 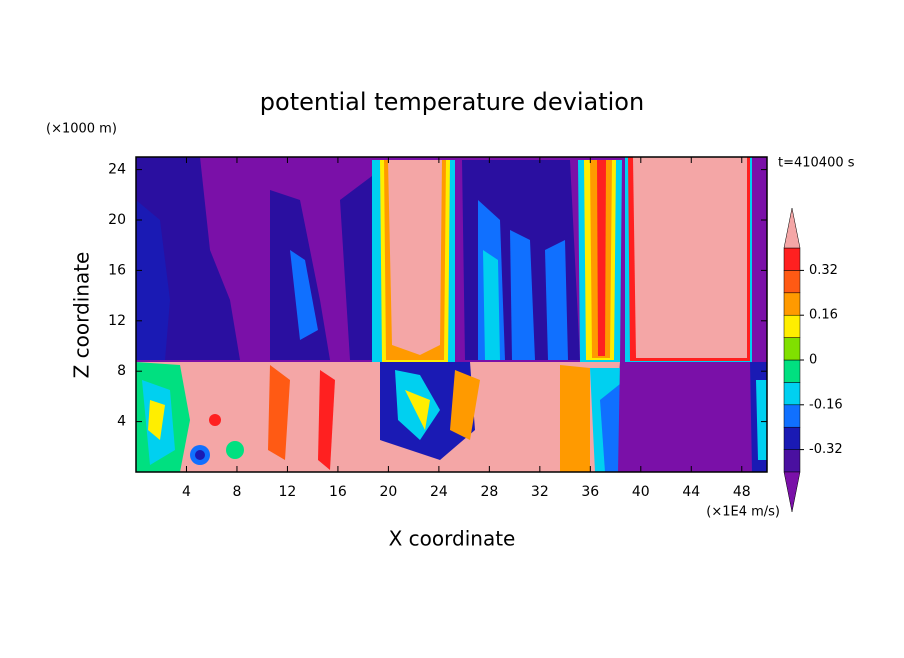 I want to click on x-tick-label: 40, so click(x=641, y=492).